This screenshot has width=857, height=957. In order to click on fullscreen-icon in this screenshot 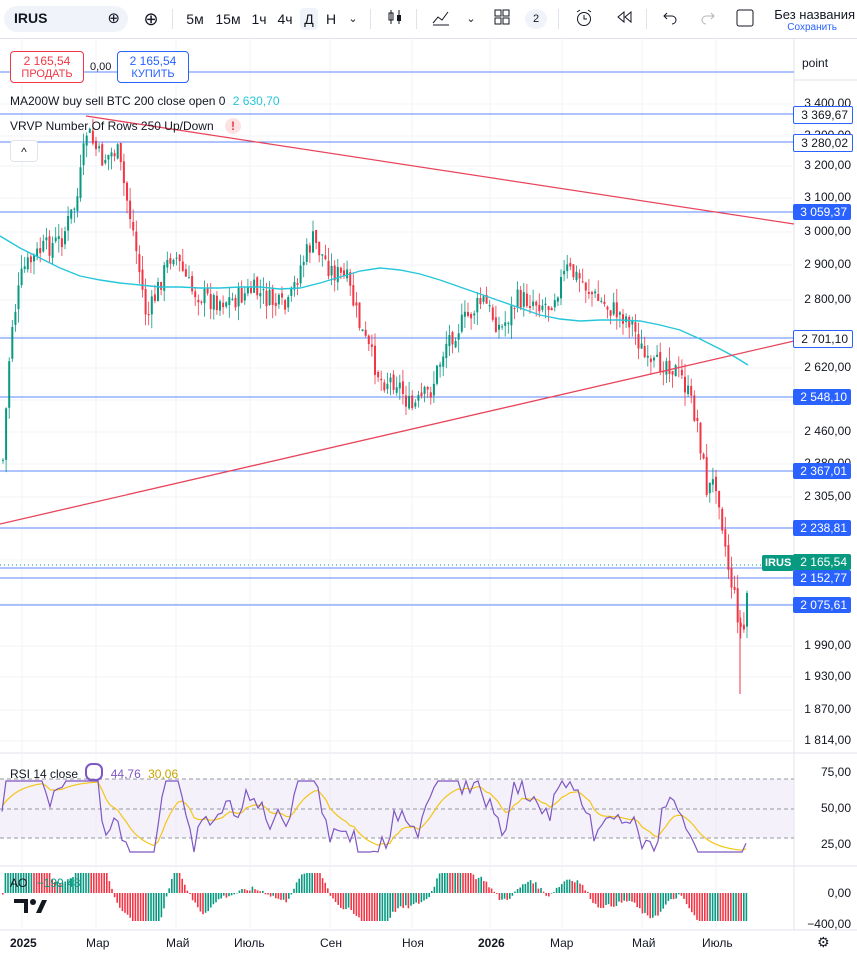, I will do `click(745, 19)`.